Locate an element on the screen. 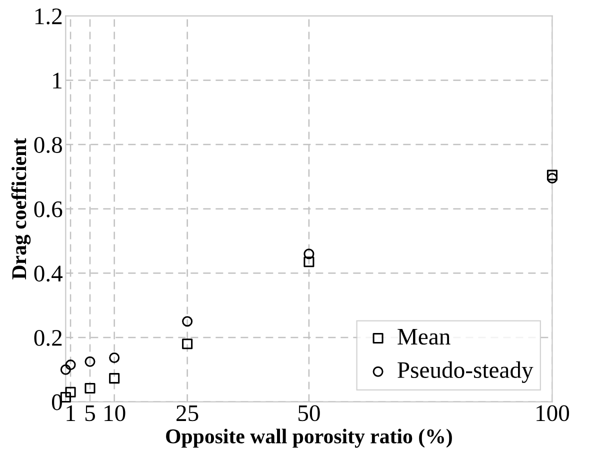 This screenshot has height=454, width=597. legend-label: Pseudo-steady is located at coordinates (466, 372).